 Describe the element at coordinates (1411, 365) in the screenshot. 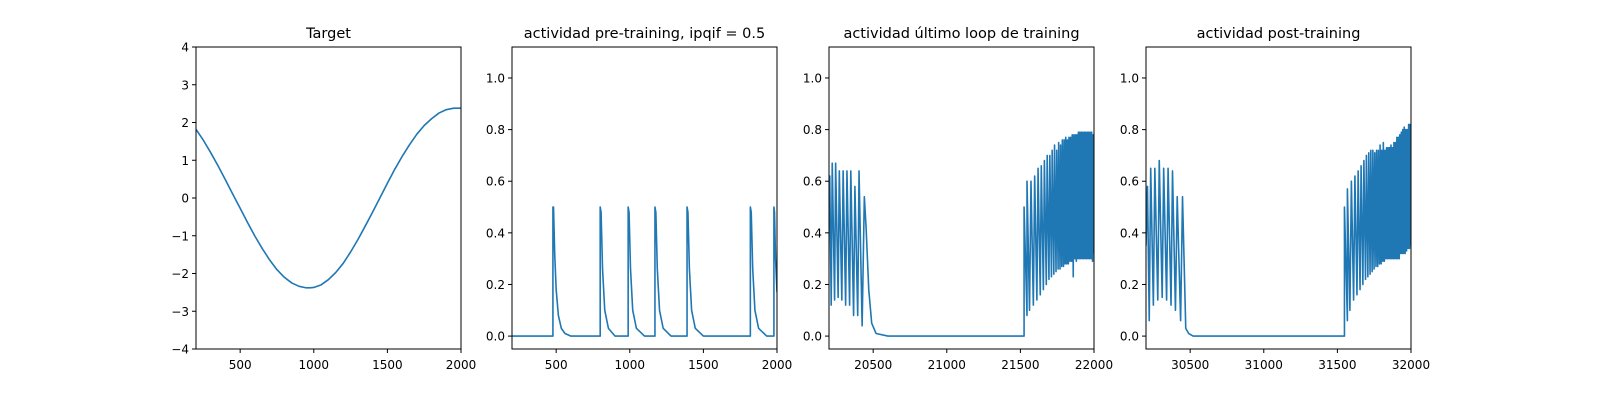

I see `x-tick-label: 32000` at that location.